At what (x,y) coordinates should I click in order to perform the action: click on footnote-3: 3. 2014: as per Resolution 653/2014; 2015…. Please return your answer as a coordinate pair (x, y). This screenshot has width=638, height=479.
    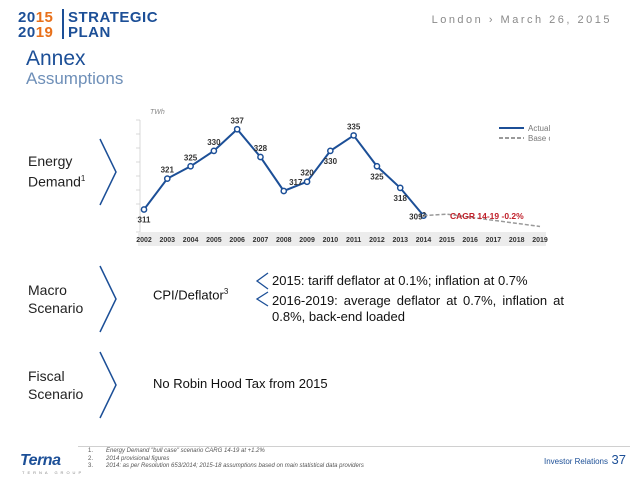
    Looking at the image, I should click on (226, 466).